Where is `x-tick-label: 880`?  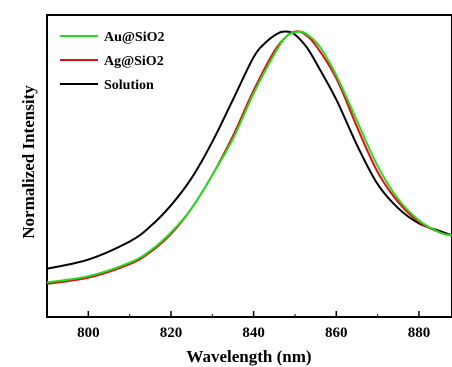
x-tick-label: 880 is located at coordinates (419, 333).